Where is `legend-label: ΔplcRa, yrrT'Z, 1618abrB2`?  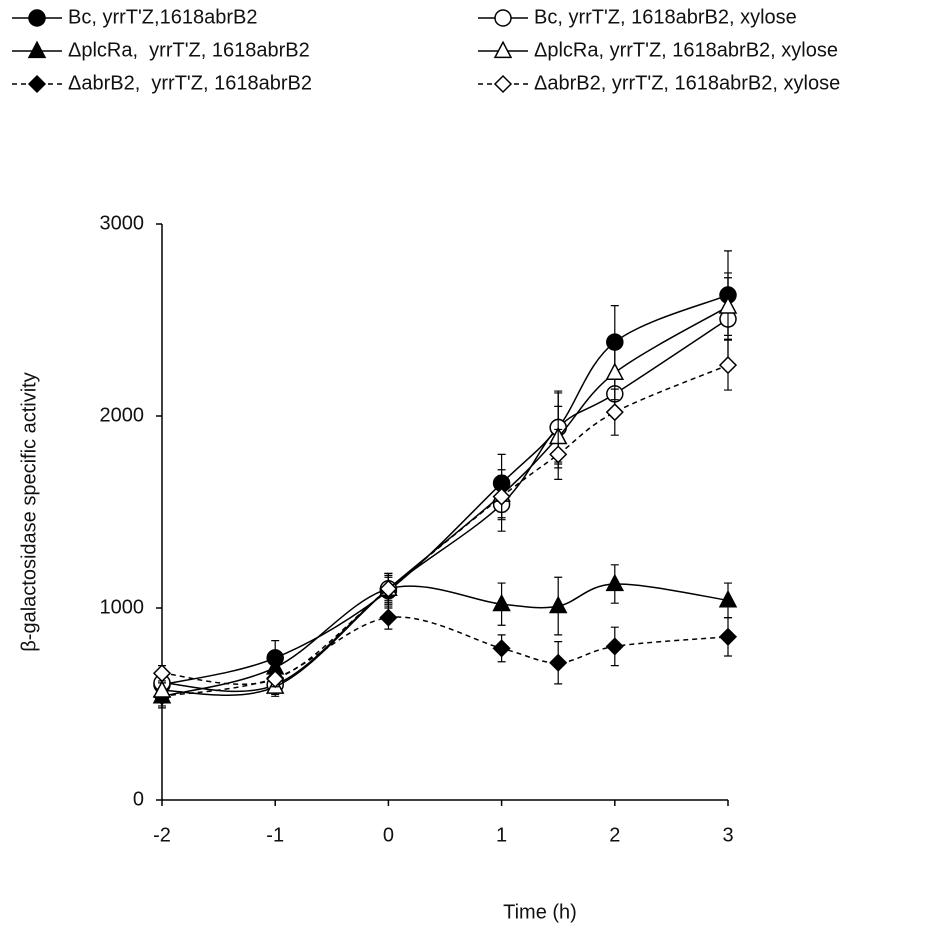 legend-label: ΔplcRa, yrrT'Z, 1618abrB2 is located at coordinates (189, 50).